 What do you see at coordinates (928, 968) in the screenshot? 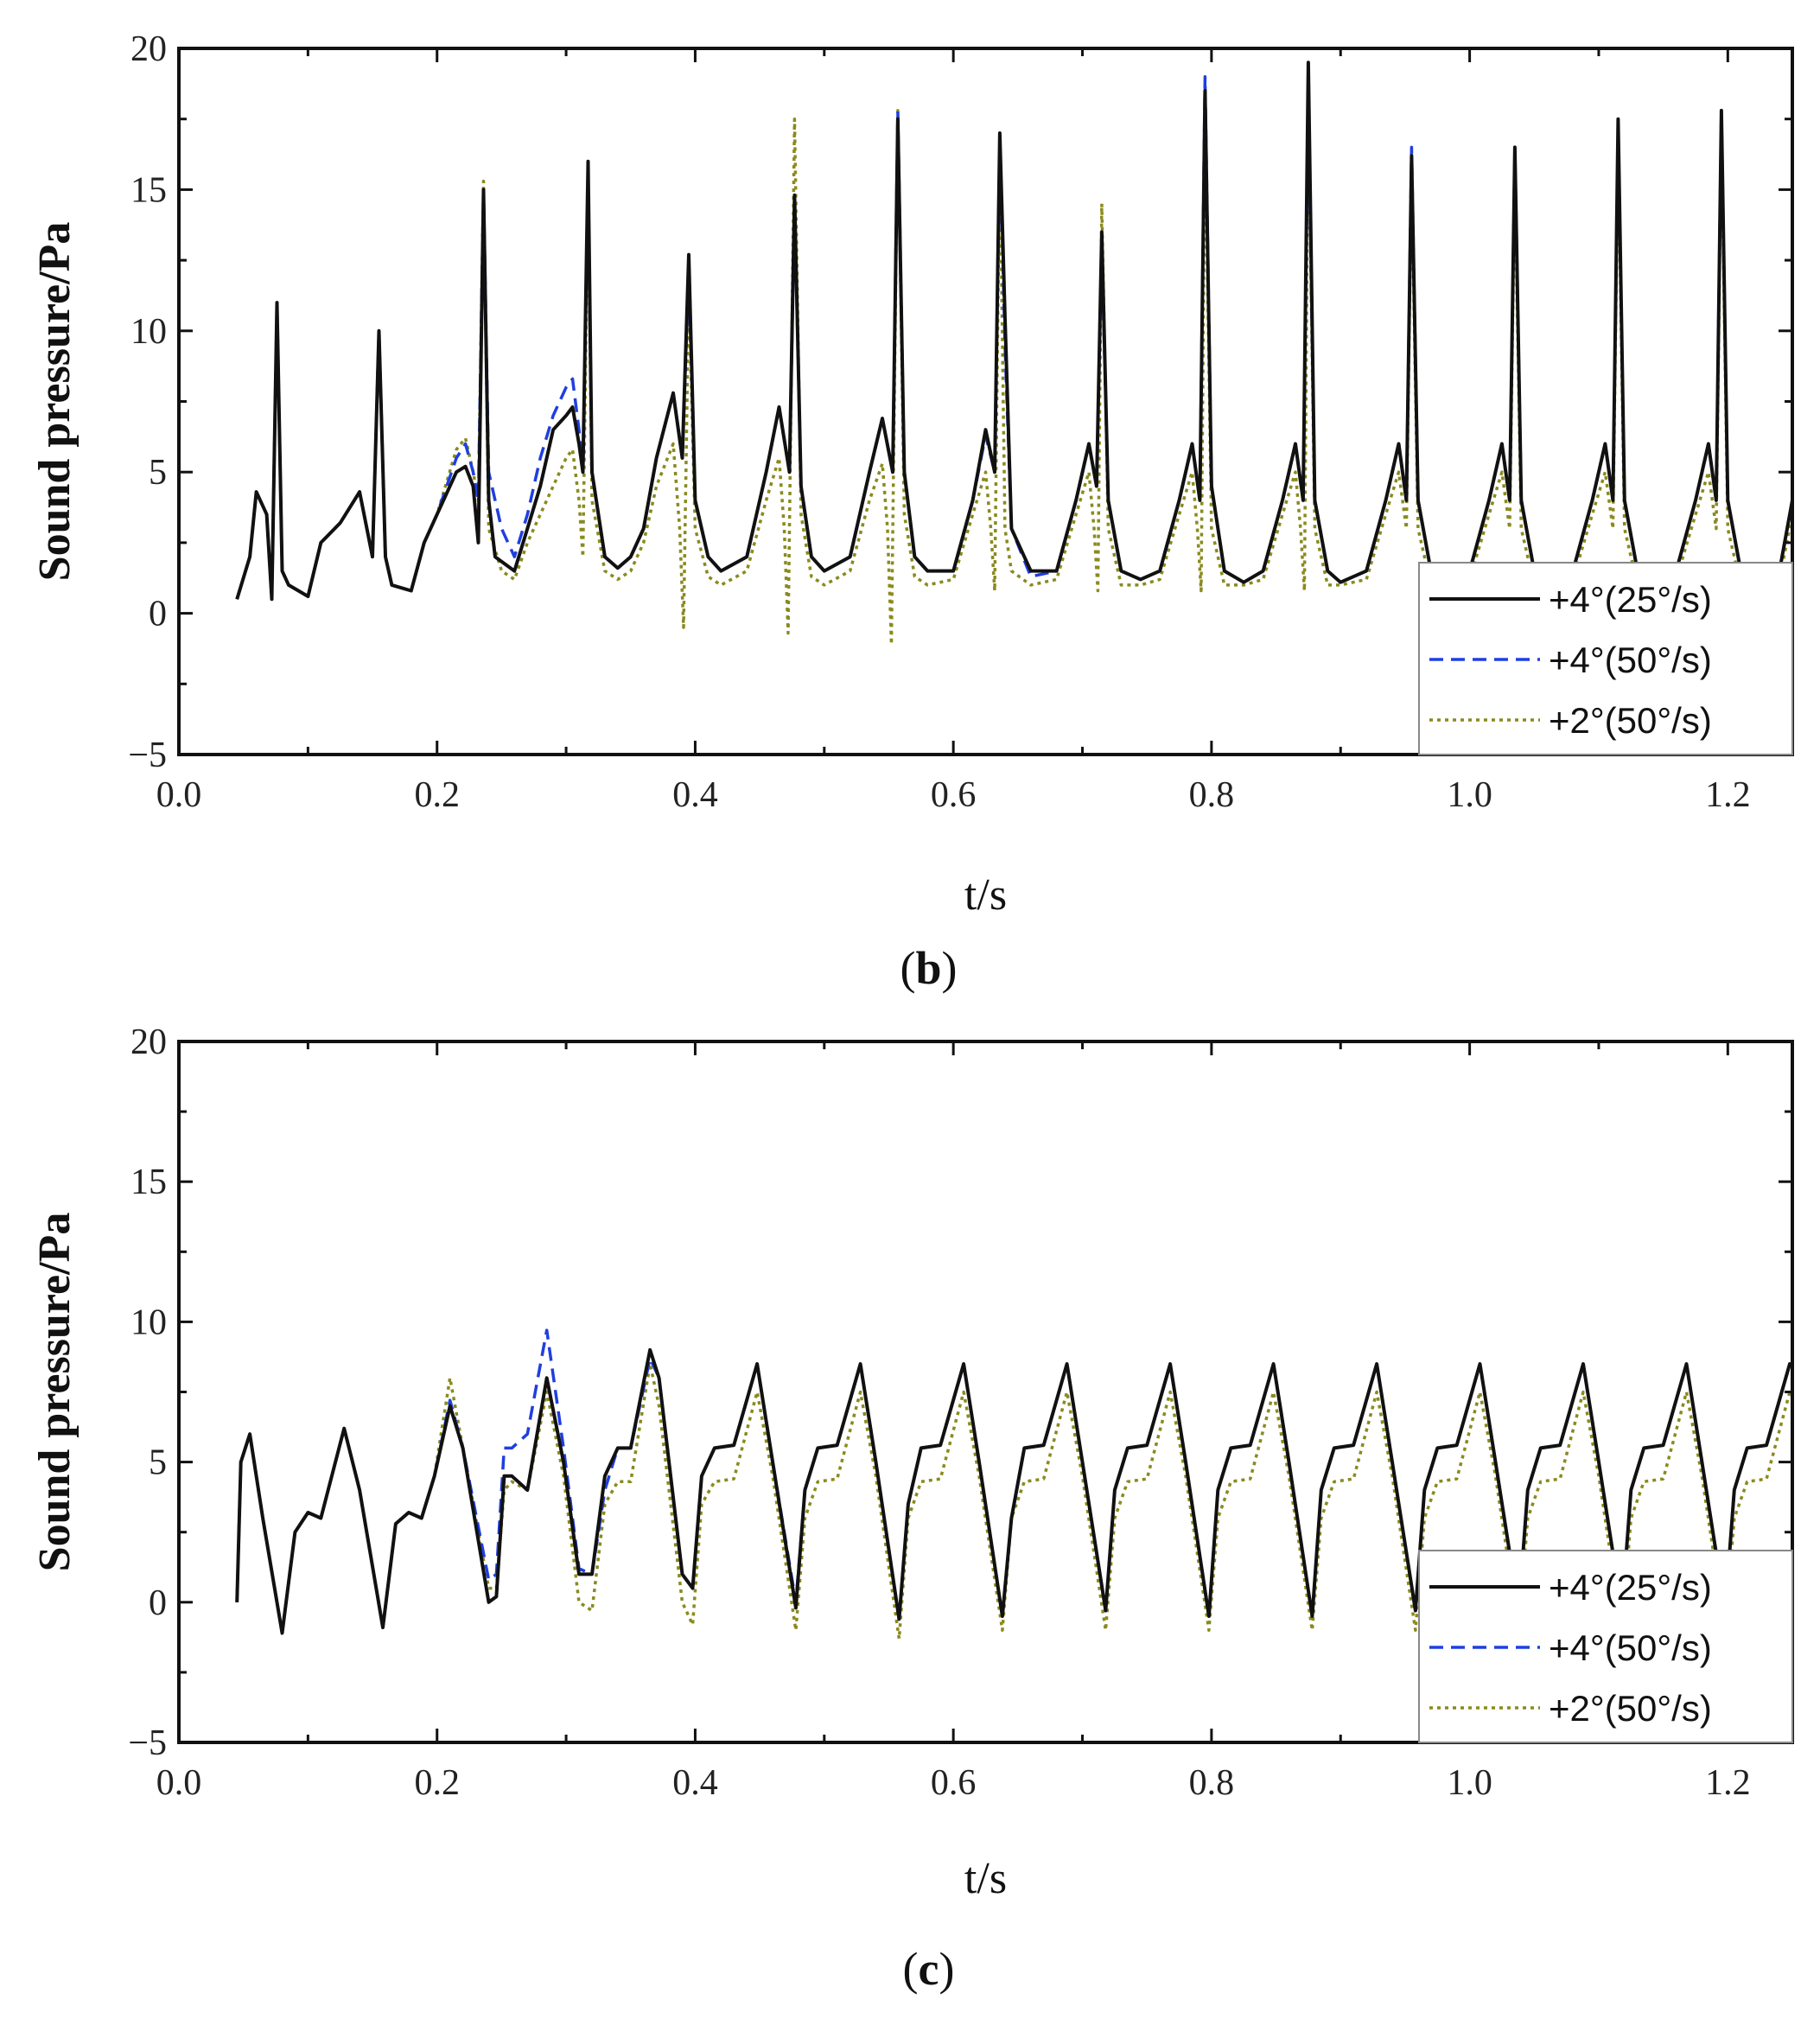
I see `panel-label: (b)` at bounding box center [928, 968].